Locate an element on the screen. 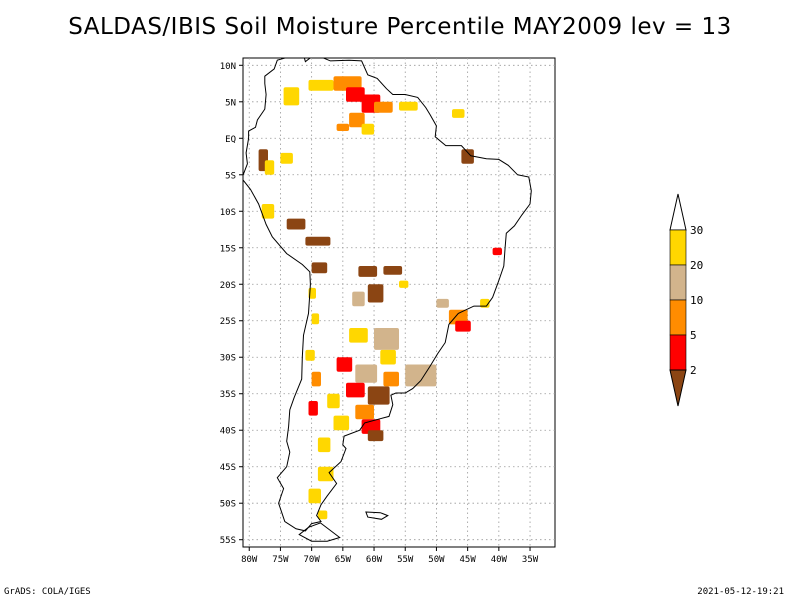 This screenshot has width=800, height=600. legend-label: 20 is located at coordinates (696, 265).